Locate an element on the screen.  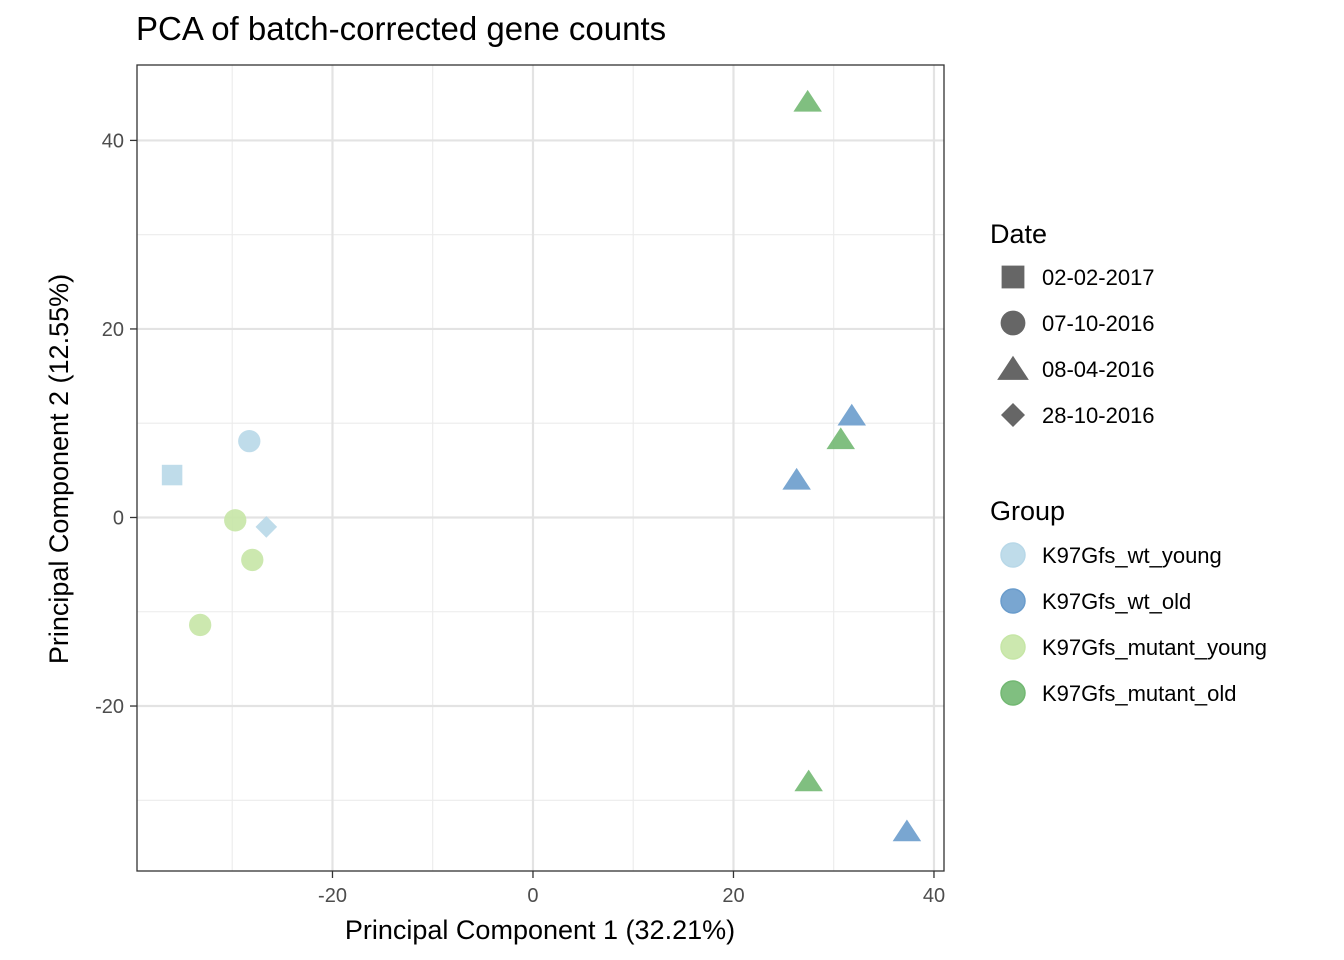
x-axis-ticks: -20 0 20 40 is located at coordinates (631, 889).